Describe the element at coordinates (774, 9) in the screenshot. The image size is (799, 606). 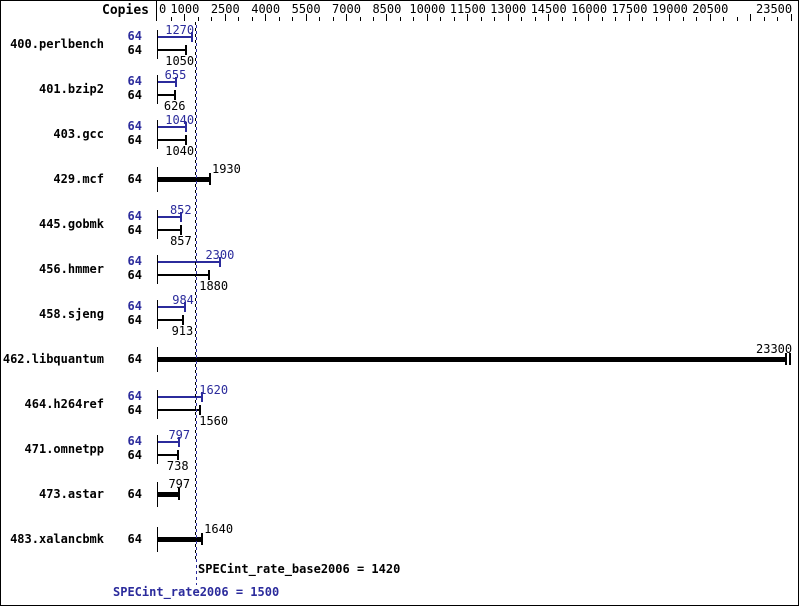
I see `axis-label: 23500` at that location.